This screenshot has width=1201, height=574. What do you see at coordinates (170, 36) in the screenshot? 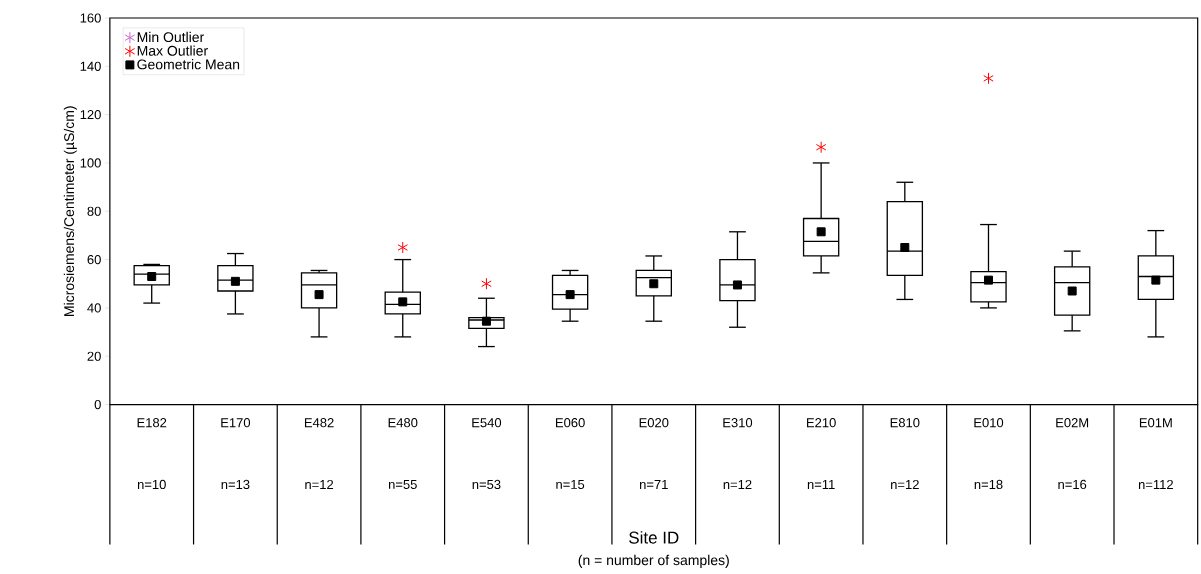
I see `legend-label: Min Outlier` at bounding box center [170, 36].